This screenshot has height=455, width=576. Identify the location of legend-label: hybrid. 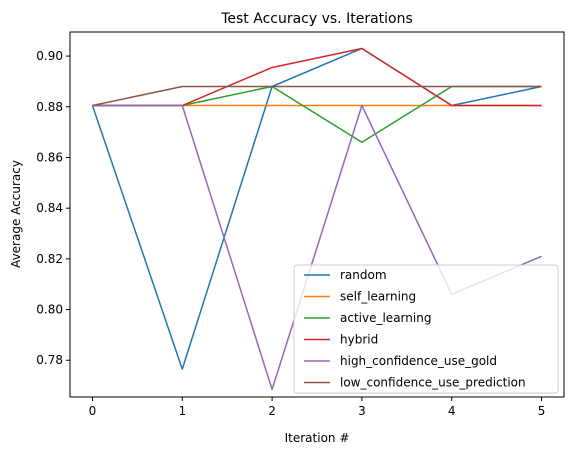
(359, 340).